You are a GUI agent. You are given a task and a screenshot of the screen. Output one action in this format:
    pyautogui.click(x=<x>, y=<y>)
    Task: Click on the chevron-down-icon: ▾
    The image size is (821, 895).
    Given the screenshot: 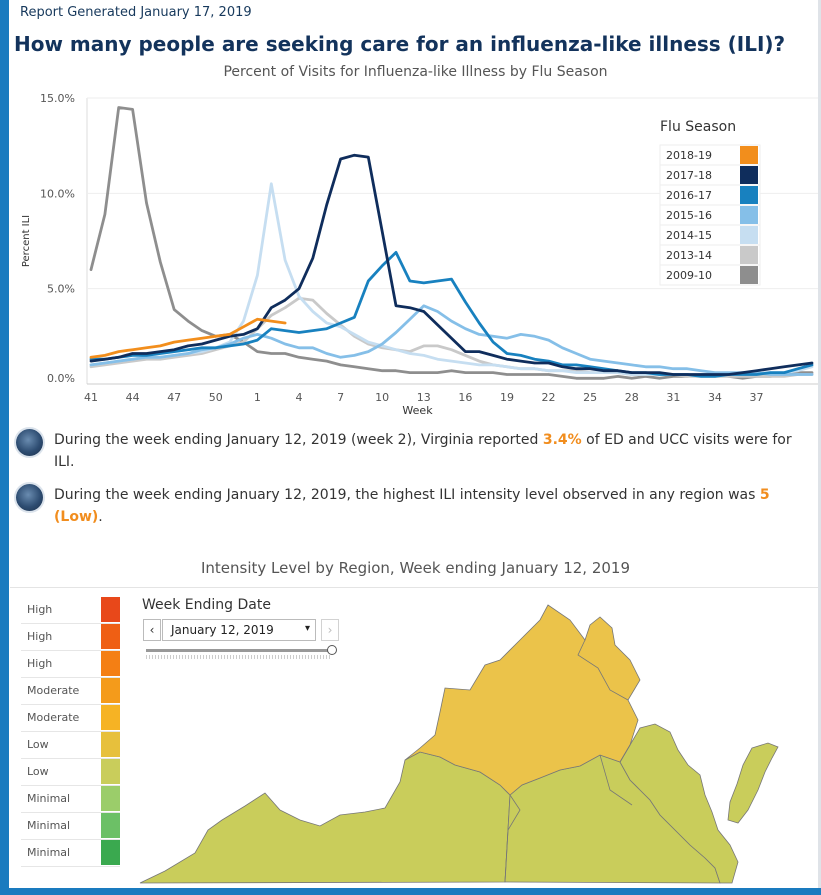 What is the action you would take?
    pyautogui.click(x=307, y=628)
    